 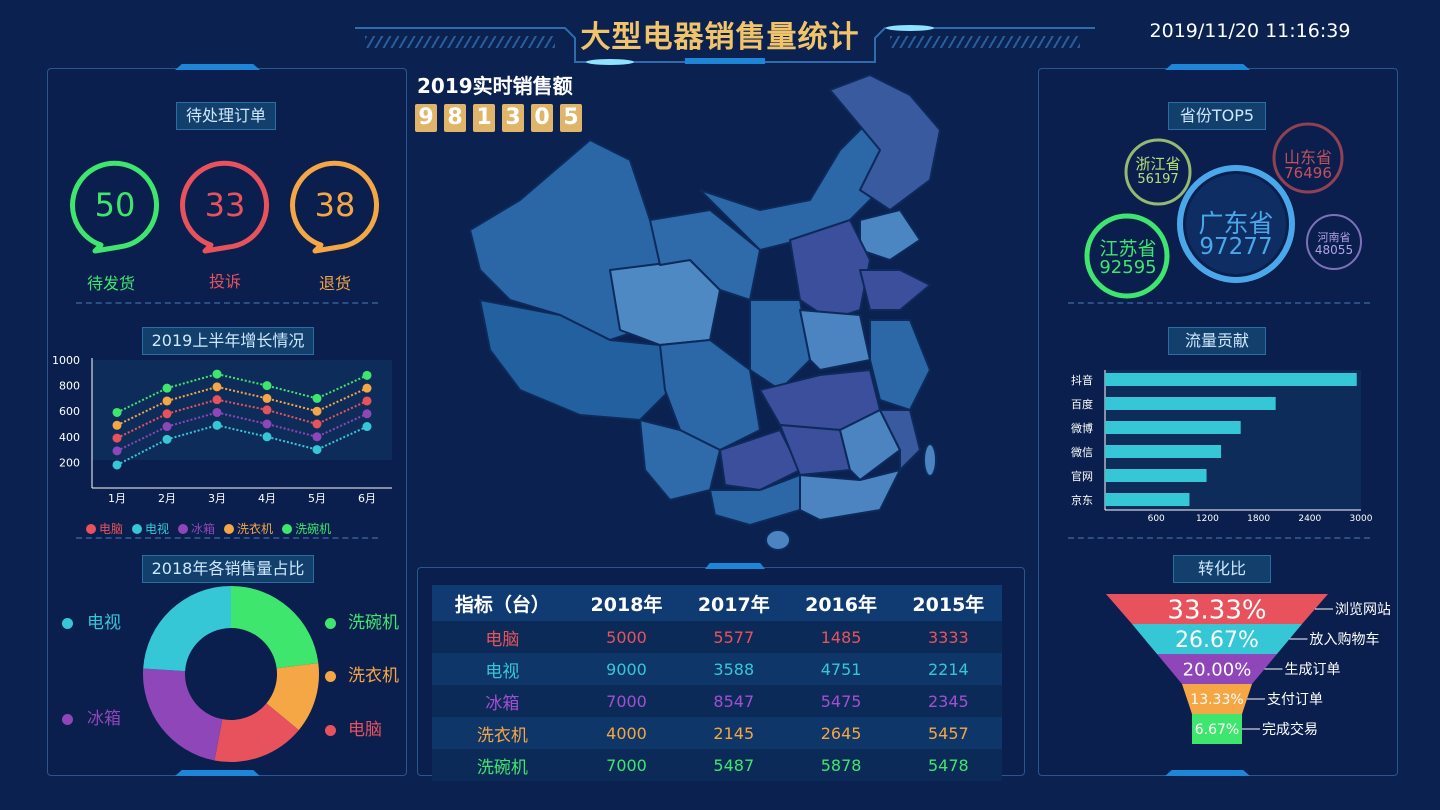 What do you see at coordinates (1158, 164) in the screenshot?
I see `bubble-zhejiang-name: 浙江省` at bounding box center [1158, 164].